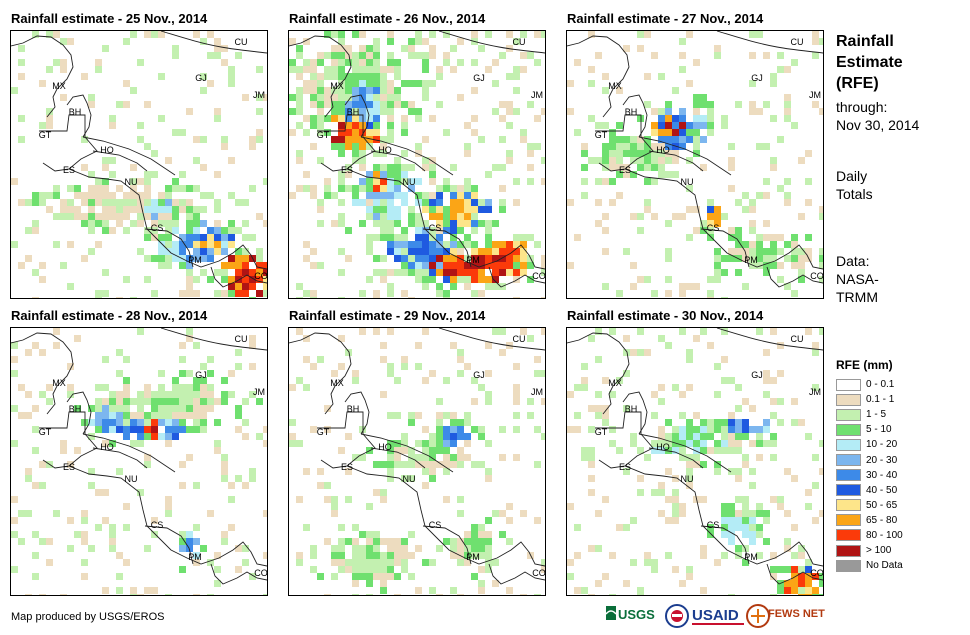 This screenshot has height=635, width=970. I want to click on legend-label: No Data, so click(884, 566).